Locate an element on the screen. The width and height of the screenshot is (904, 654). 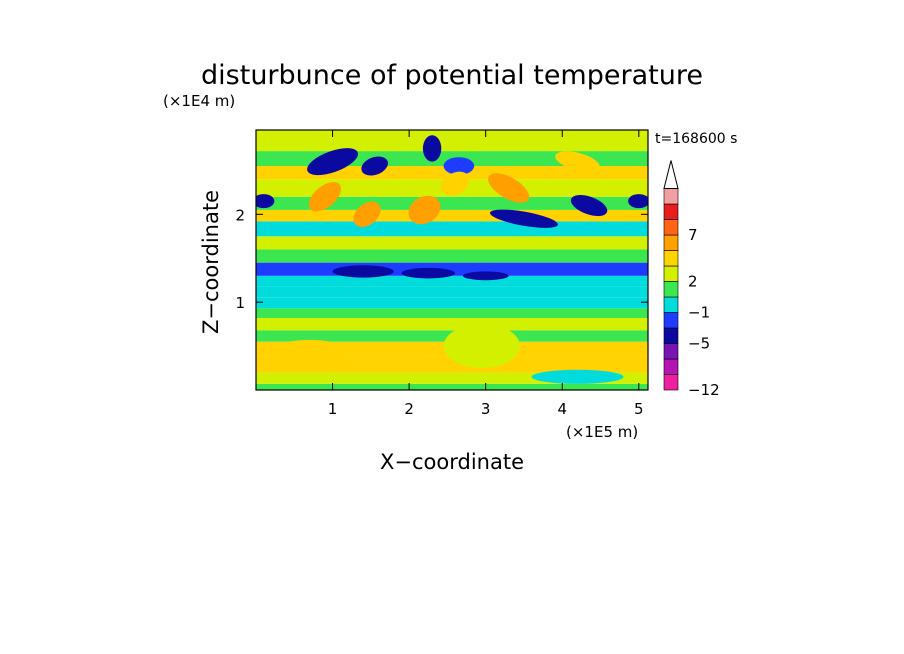
x-tick-label: 4 is located at coordinates (562, 409).